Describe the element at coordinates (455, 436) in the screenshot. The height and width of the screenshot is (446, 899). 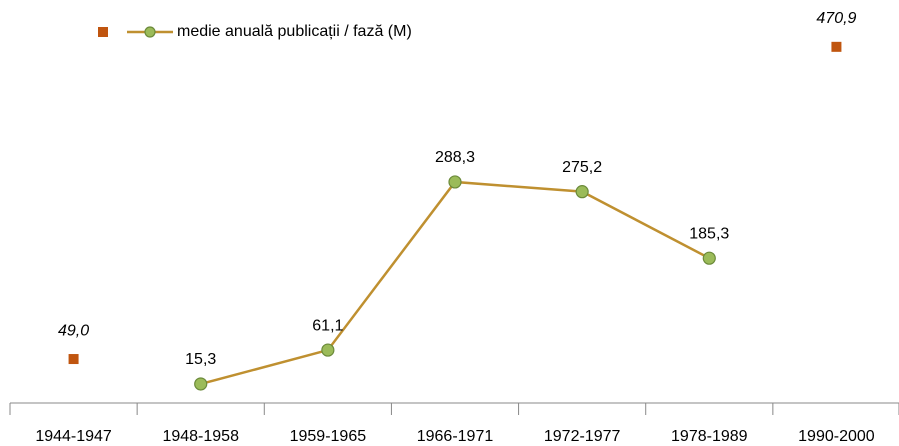
I see `x-tick-label: 1966-1971` at that location.